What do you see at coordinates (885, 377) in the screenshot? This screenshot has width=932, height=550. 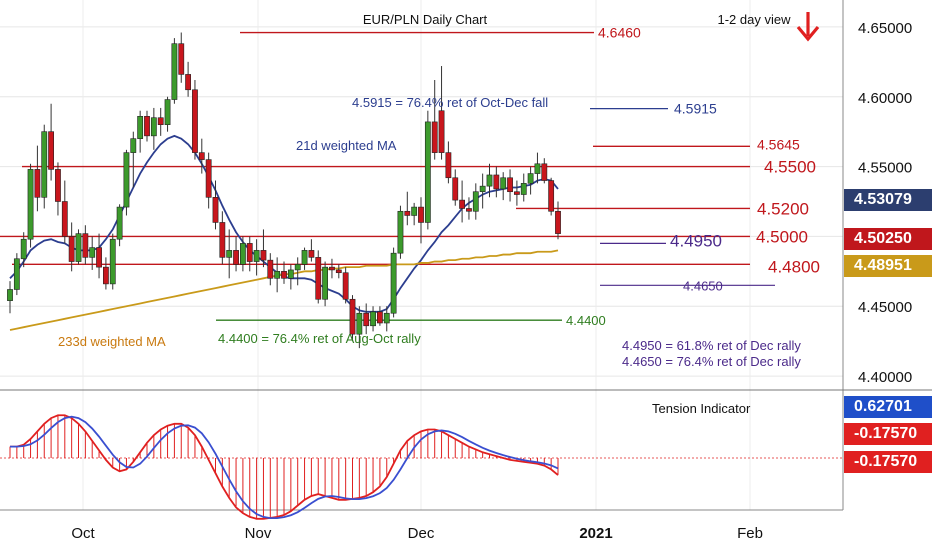 I see `price-tick-label: 4.40000` at bounding box center [885, 377].